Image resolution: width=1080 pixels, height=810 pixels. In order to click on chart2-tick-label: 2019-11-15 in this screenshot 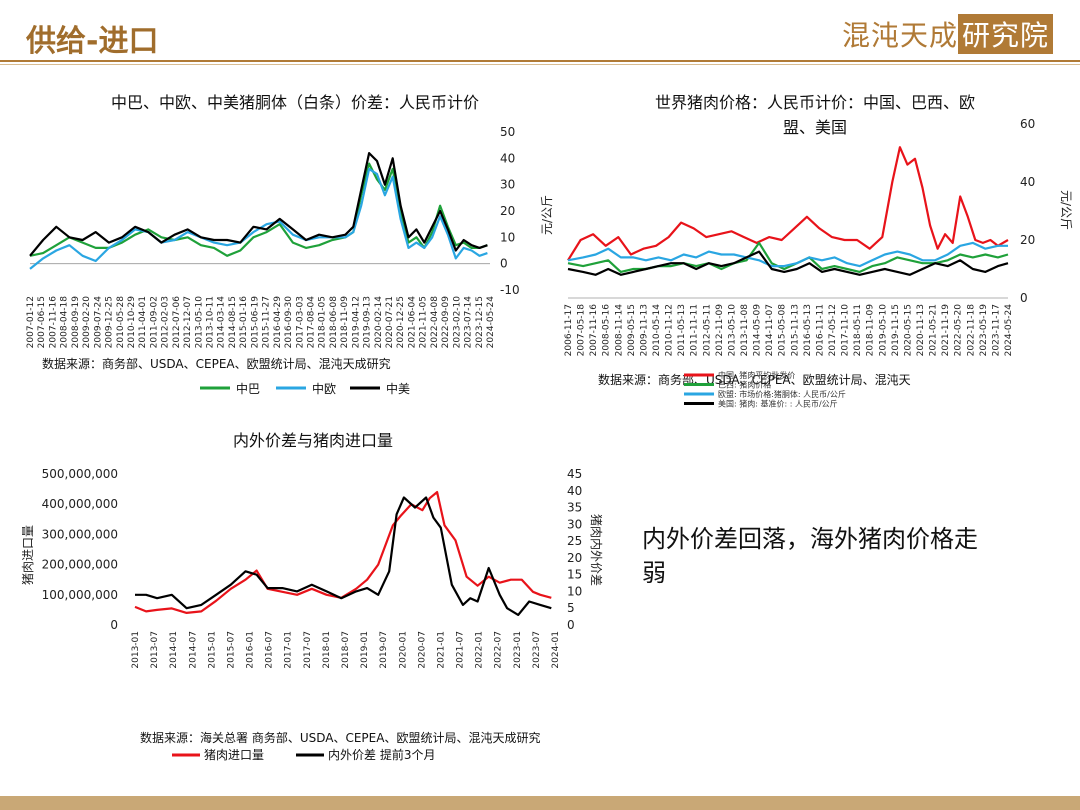, I will do `click(896, 330)`.